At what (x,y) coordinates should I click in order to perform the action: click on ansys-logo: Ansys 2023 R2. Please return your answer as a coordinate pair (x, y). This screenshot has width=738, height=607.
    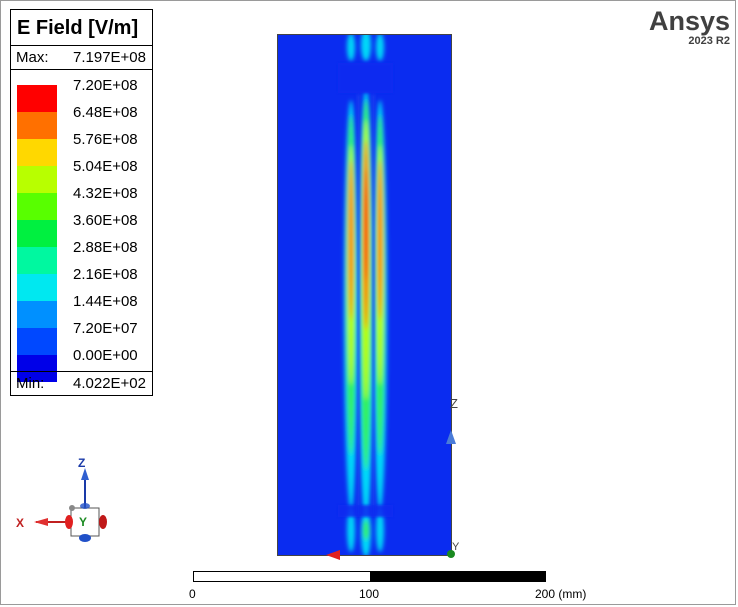
    Looking at the image, I should click on (689, 26).